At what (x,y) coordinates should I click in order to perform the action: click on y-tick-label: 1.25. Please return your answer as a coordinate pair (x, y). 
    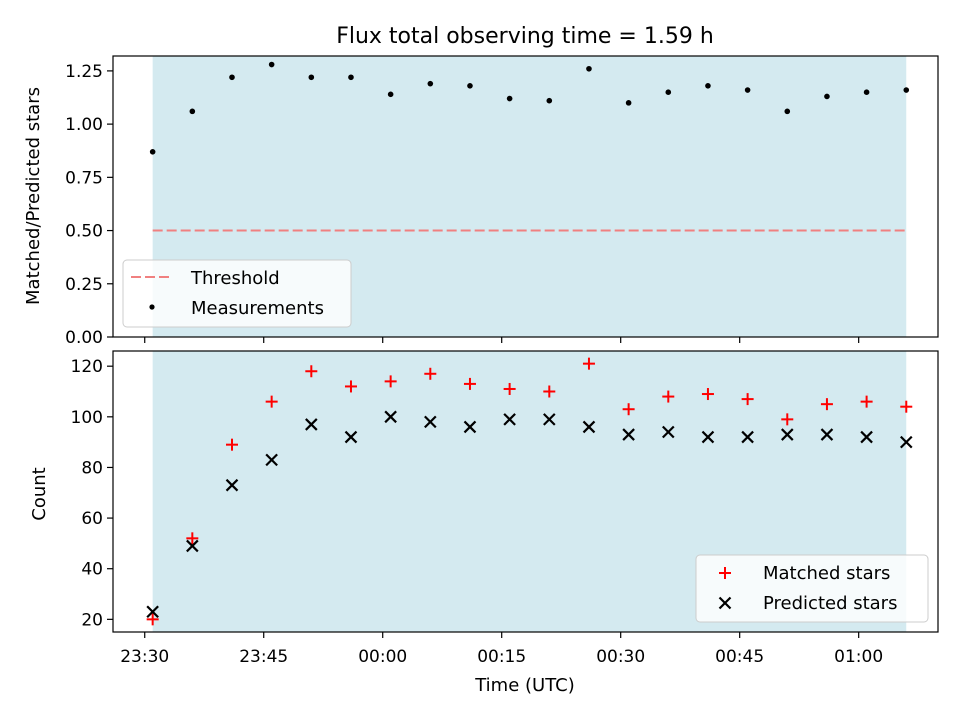
    Looking at the image, I should click on (84, 72).